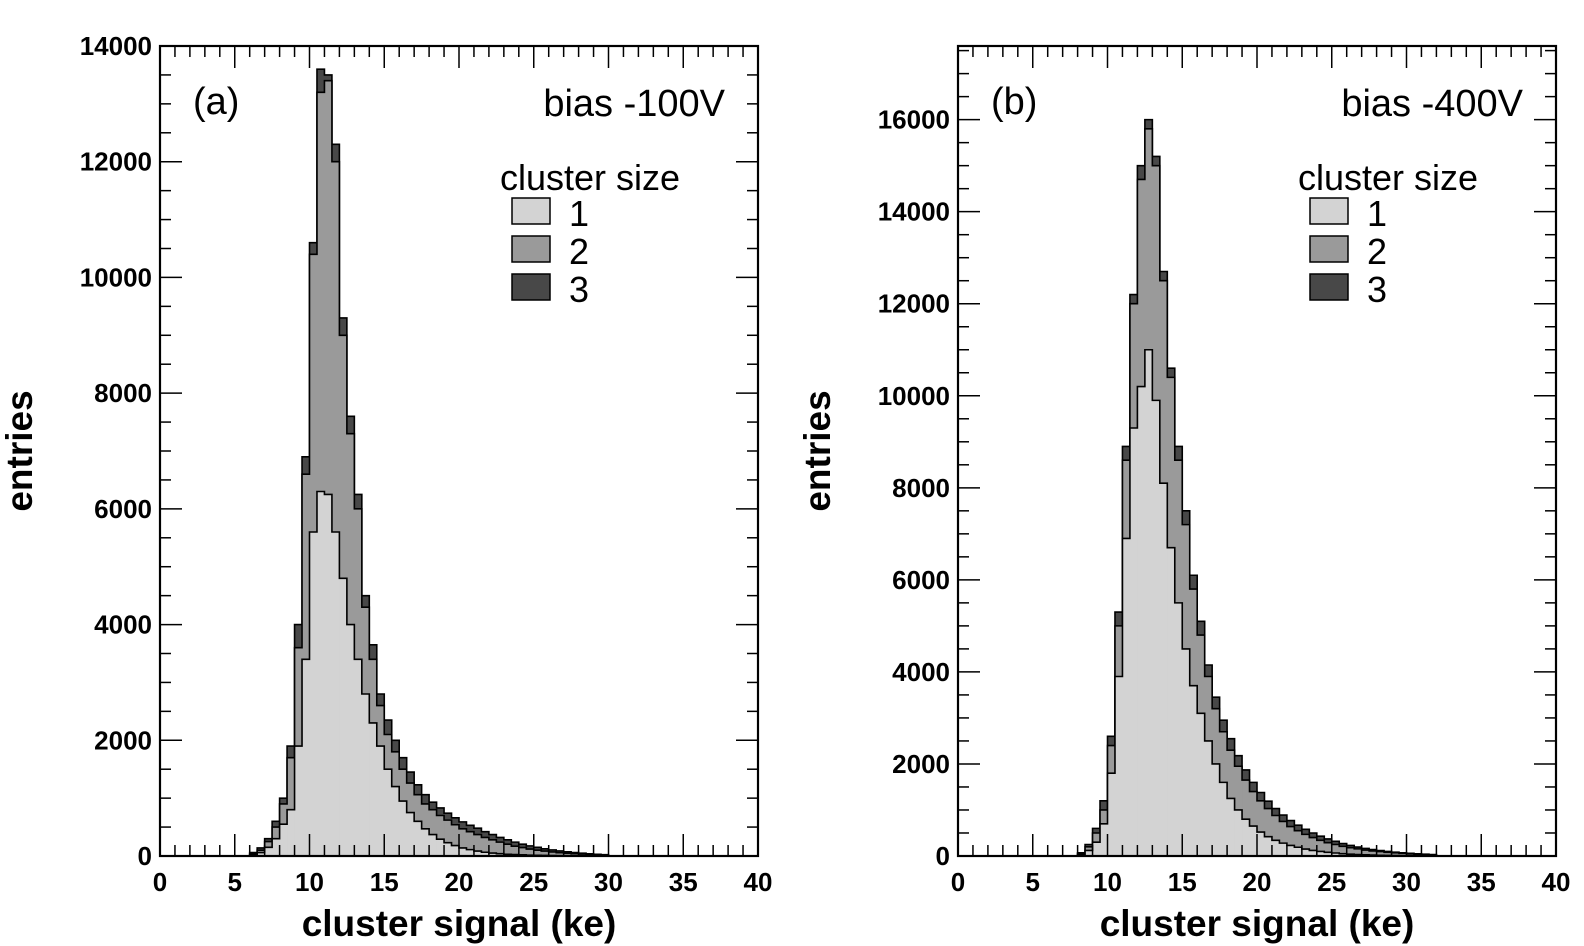  Describe the element at coordinates (1305, 845) in the screenshot. I see `bar-size-2-bin-30-b` at that location.